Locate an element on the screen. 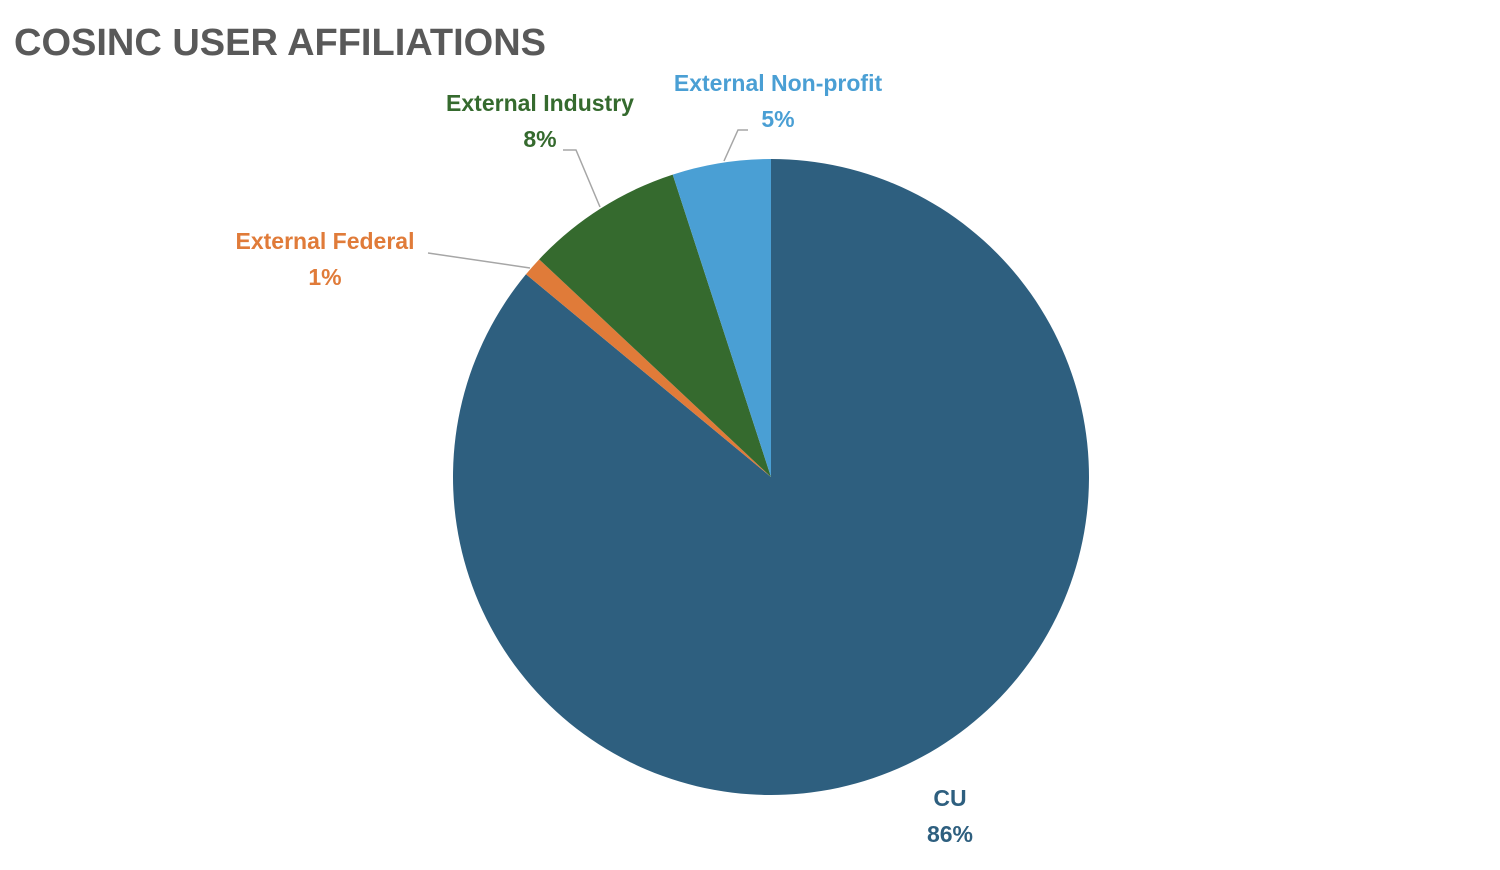 This screenshot has width=1500, height=870. slice-value-label: 8% is located at coordinates (539, 139).